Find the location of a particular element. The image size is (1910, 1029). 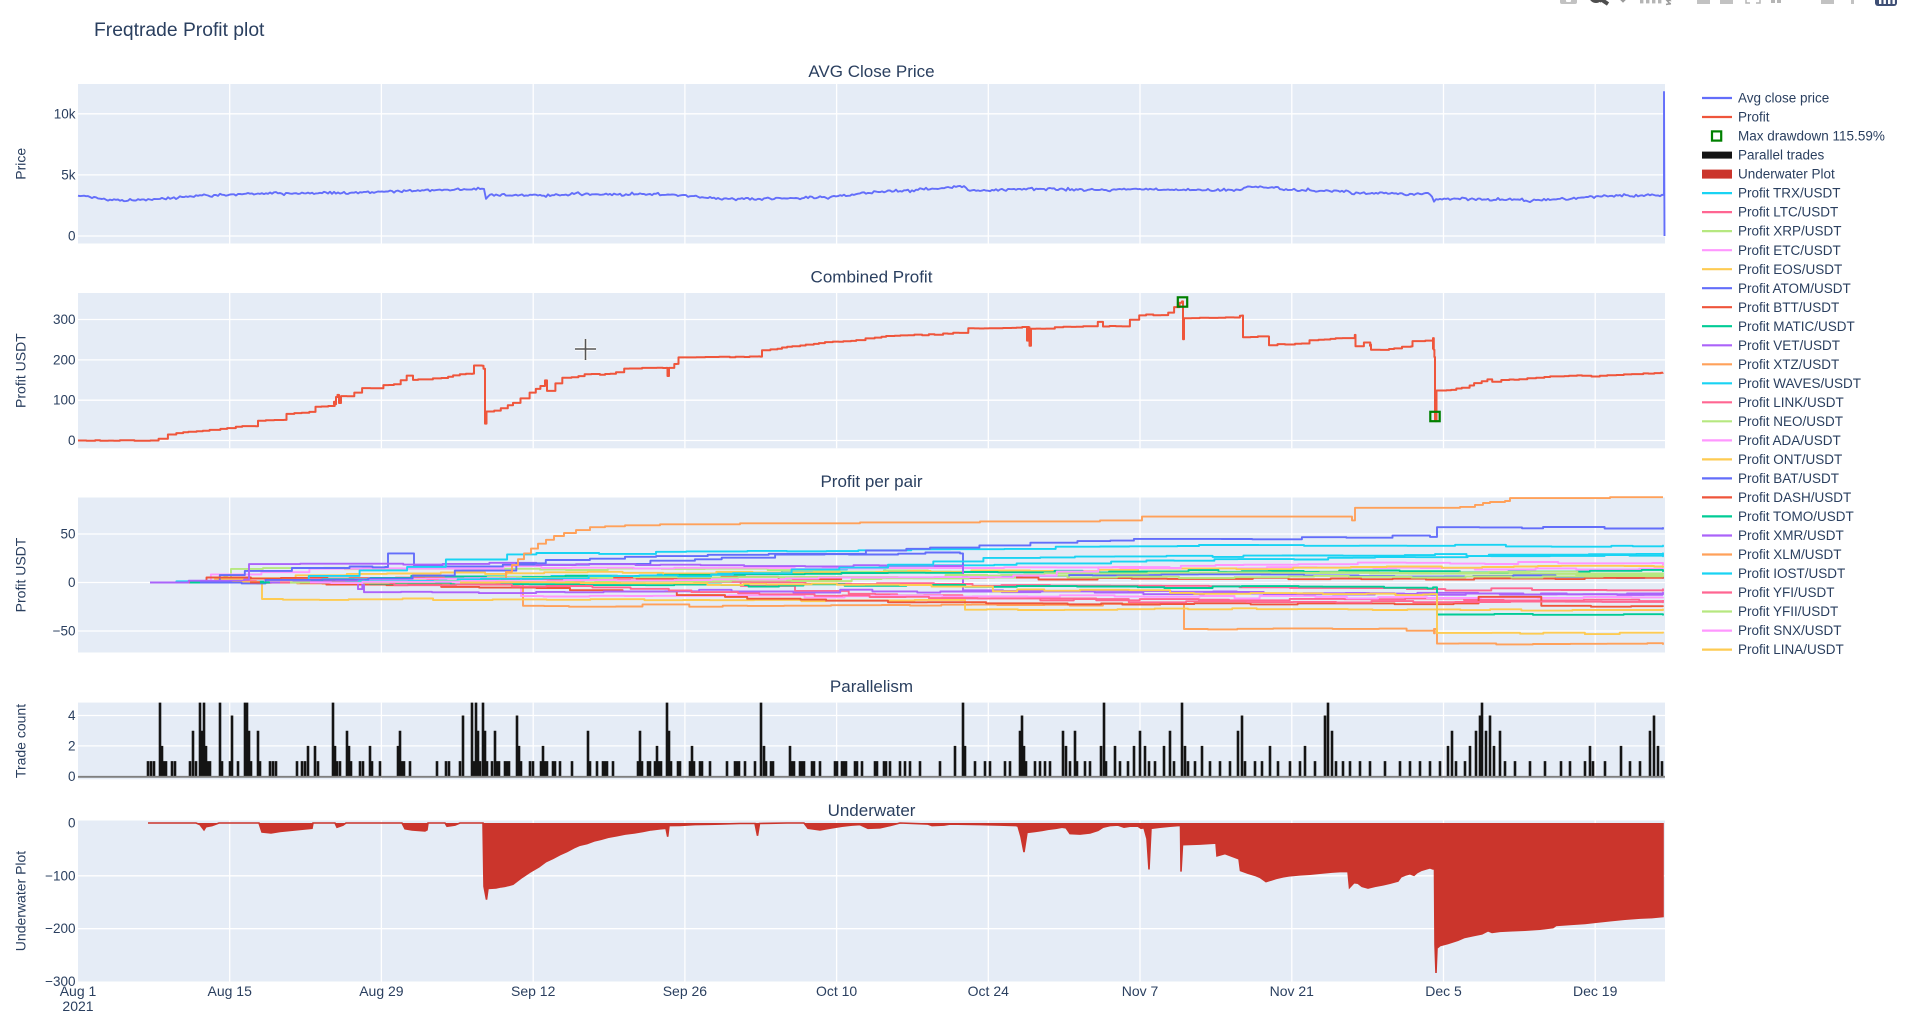

svg-text: Profit TRX/USDT is located at coordinates (1789, 193).